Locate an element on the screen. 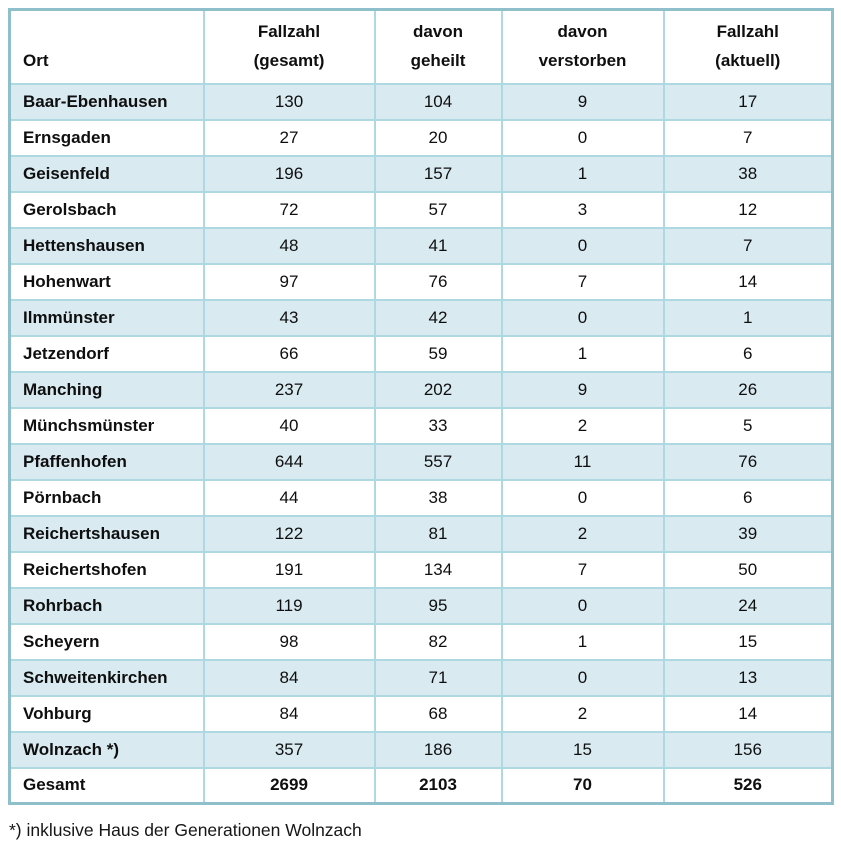 This screenshot has width=841, height=863. table-row: Pörnbach 44 38 0 6 is located at coordinates (421, 497).